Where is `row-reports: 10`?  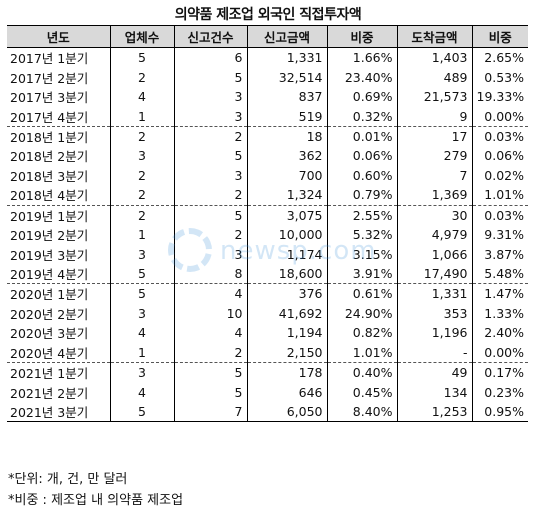 row-reports: 10 is located at coordinates (211, 313).